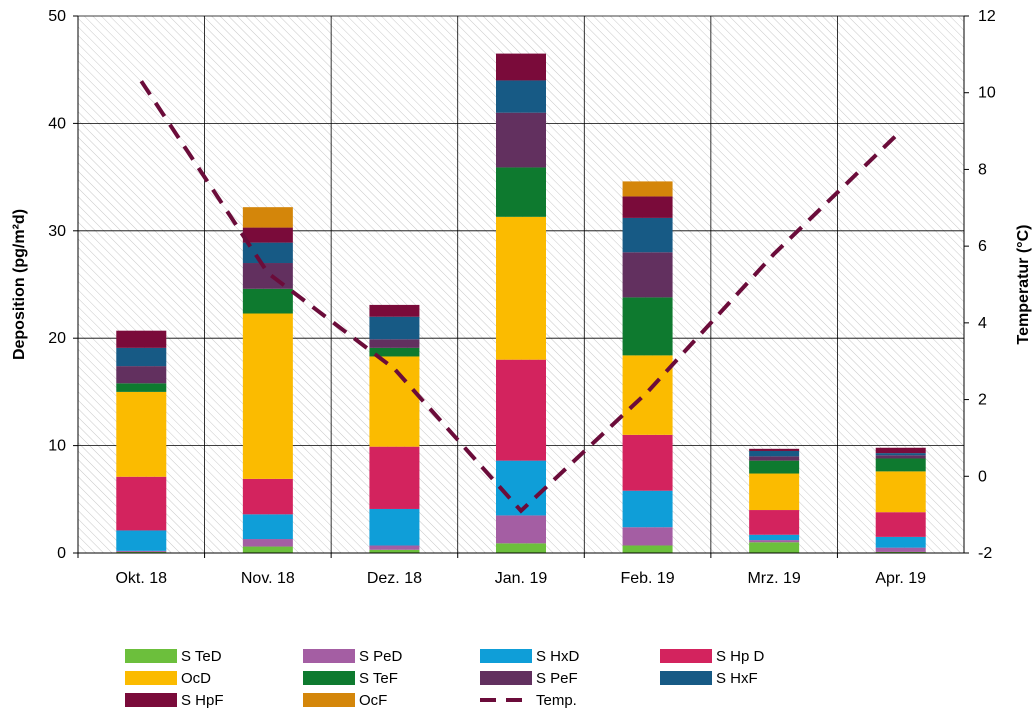  Describe the element at coordinates (61, 553) in the screenshot. I see `y-tick-label: 0` at that location.